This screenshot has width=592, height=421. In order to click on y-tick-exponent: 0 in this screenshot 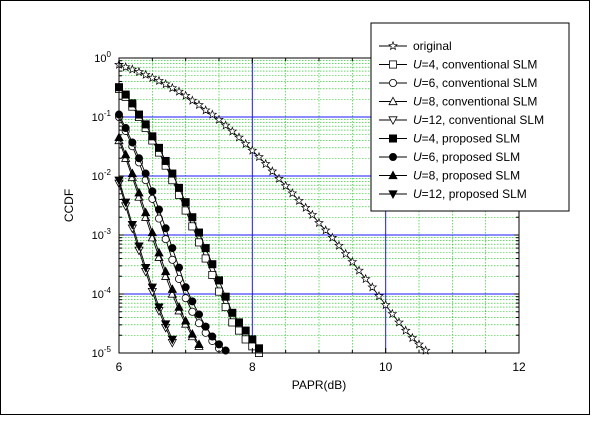, I will do `click(109, 54)`.